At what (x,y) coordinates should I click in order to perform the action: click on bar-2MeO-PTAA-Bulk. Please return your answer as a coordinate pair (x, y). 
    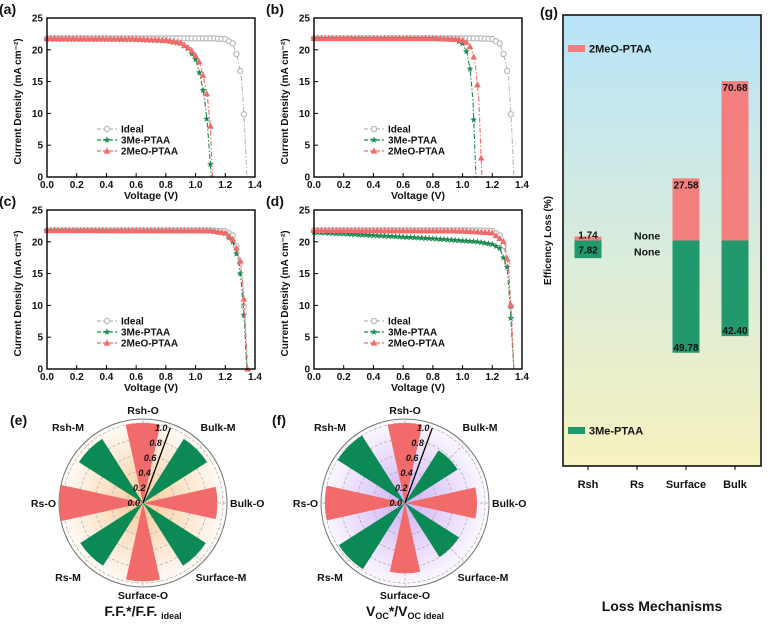
    Looking at the image, I should click on (735, 161).